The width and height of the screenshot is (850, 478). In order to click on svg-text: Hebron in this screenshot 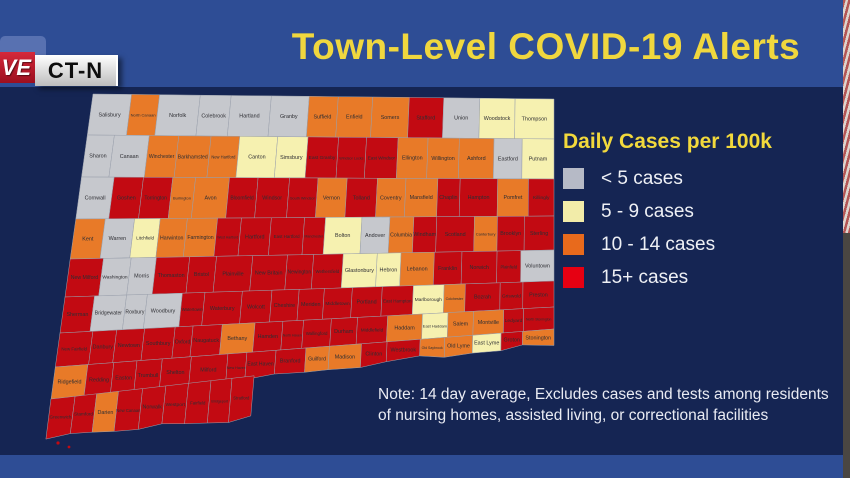, I will do `click(389, 270)`.